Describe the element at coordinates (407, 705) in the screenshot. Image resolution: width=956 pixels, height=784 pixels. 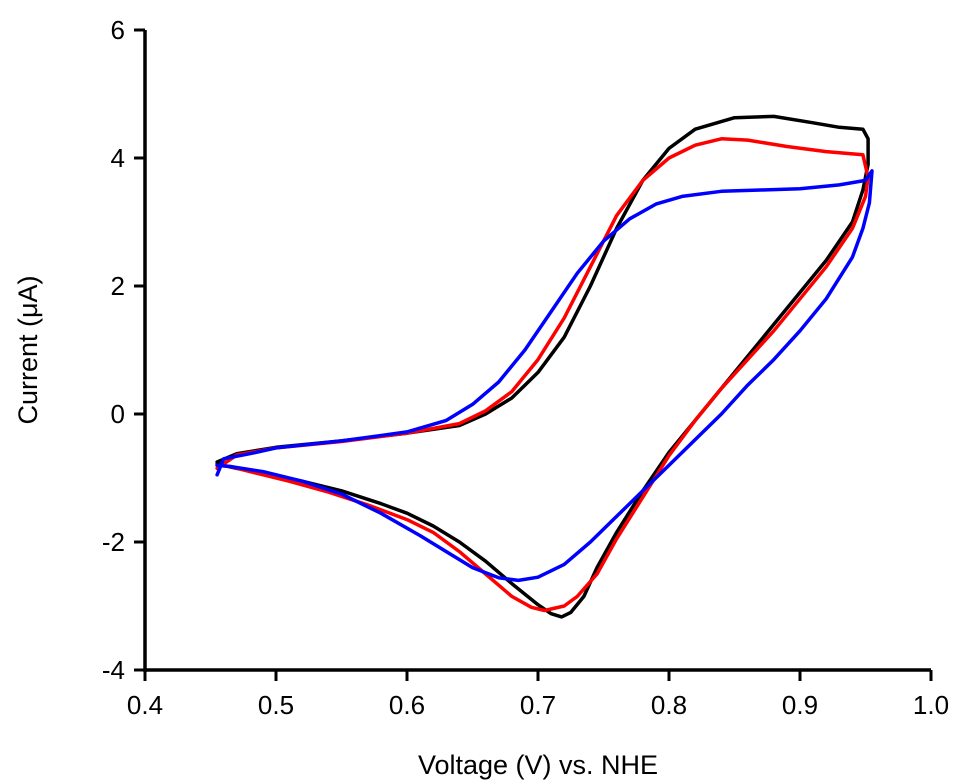
I see `x-tick-label: 0.6` at that location.